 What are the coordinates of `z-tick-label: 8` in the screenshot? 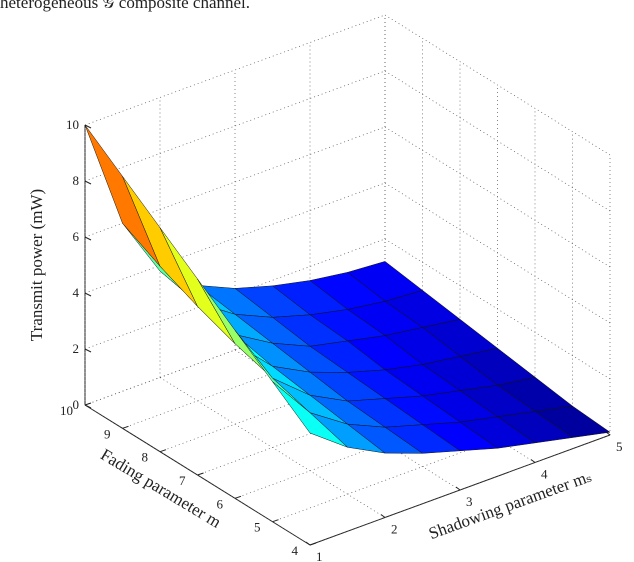 It's located at (76, 180).